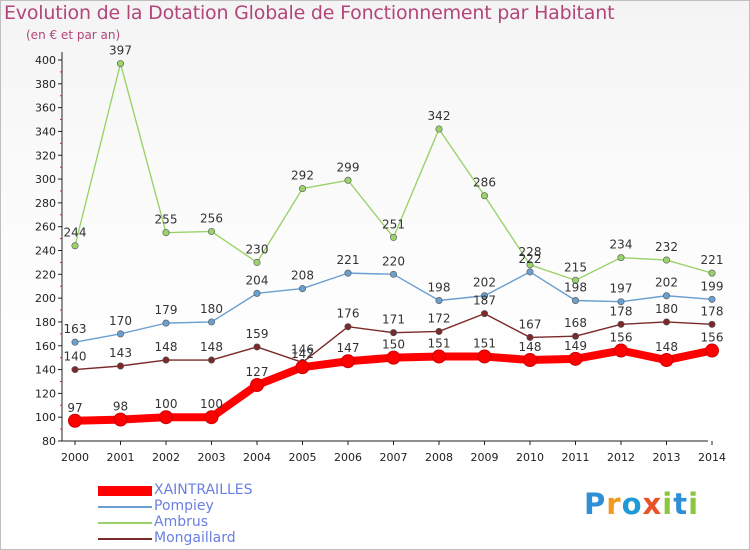 The image size is (750, 550). What do you see at coordinates (45, 251) in the screenshot?
I see `y-tick-label: 240` at bounding box center [45, 251].